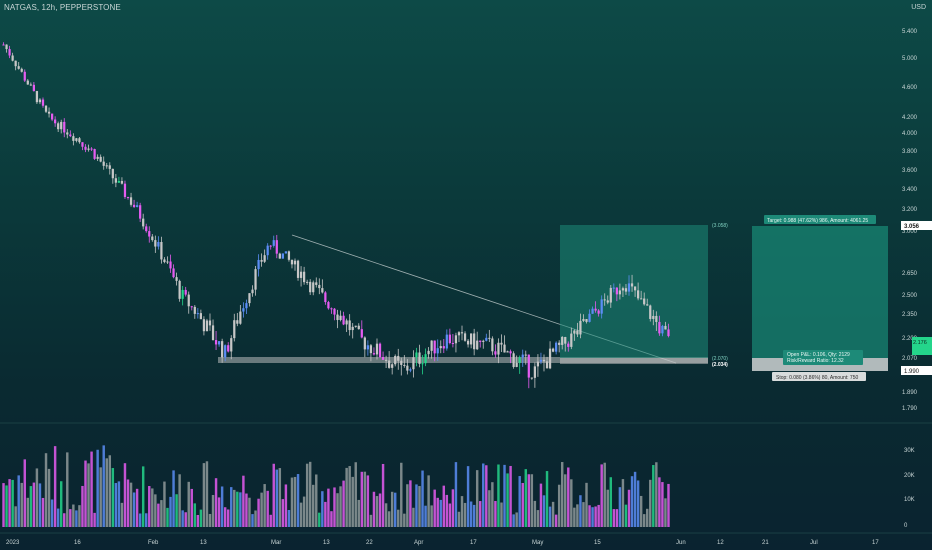 The width and height of the screenshot is (932, 550). Describe the element at coordinates (910, 118) in the screenshot. I see `price-tick: 4.200` at that location.